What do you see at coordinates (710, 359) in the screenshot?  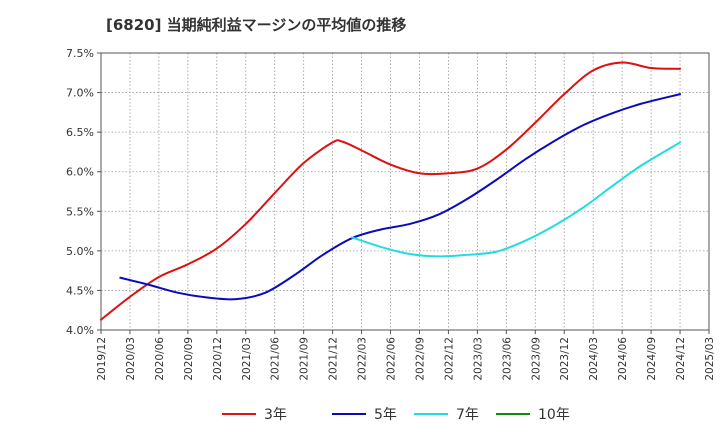 I see `x-tick-label: 2025/03` at bounding box center [710, 359].